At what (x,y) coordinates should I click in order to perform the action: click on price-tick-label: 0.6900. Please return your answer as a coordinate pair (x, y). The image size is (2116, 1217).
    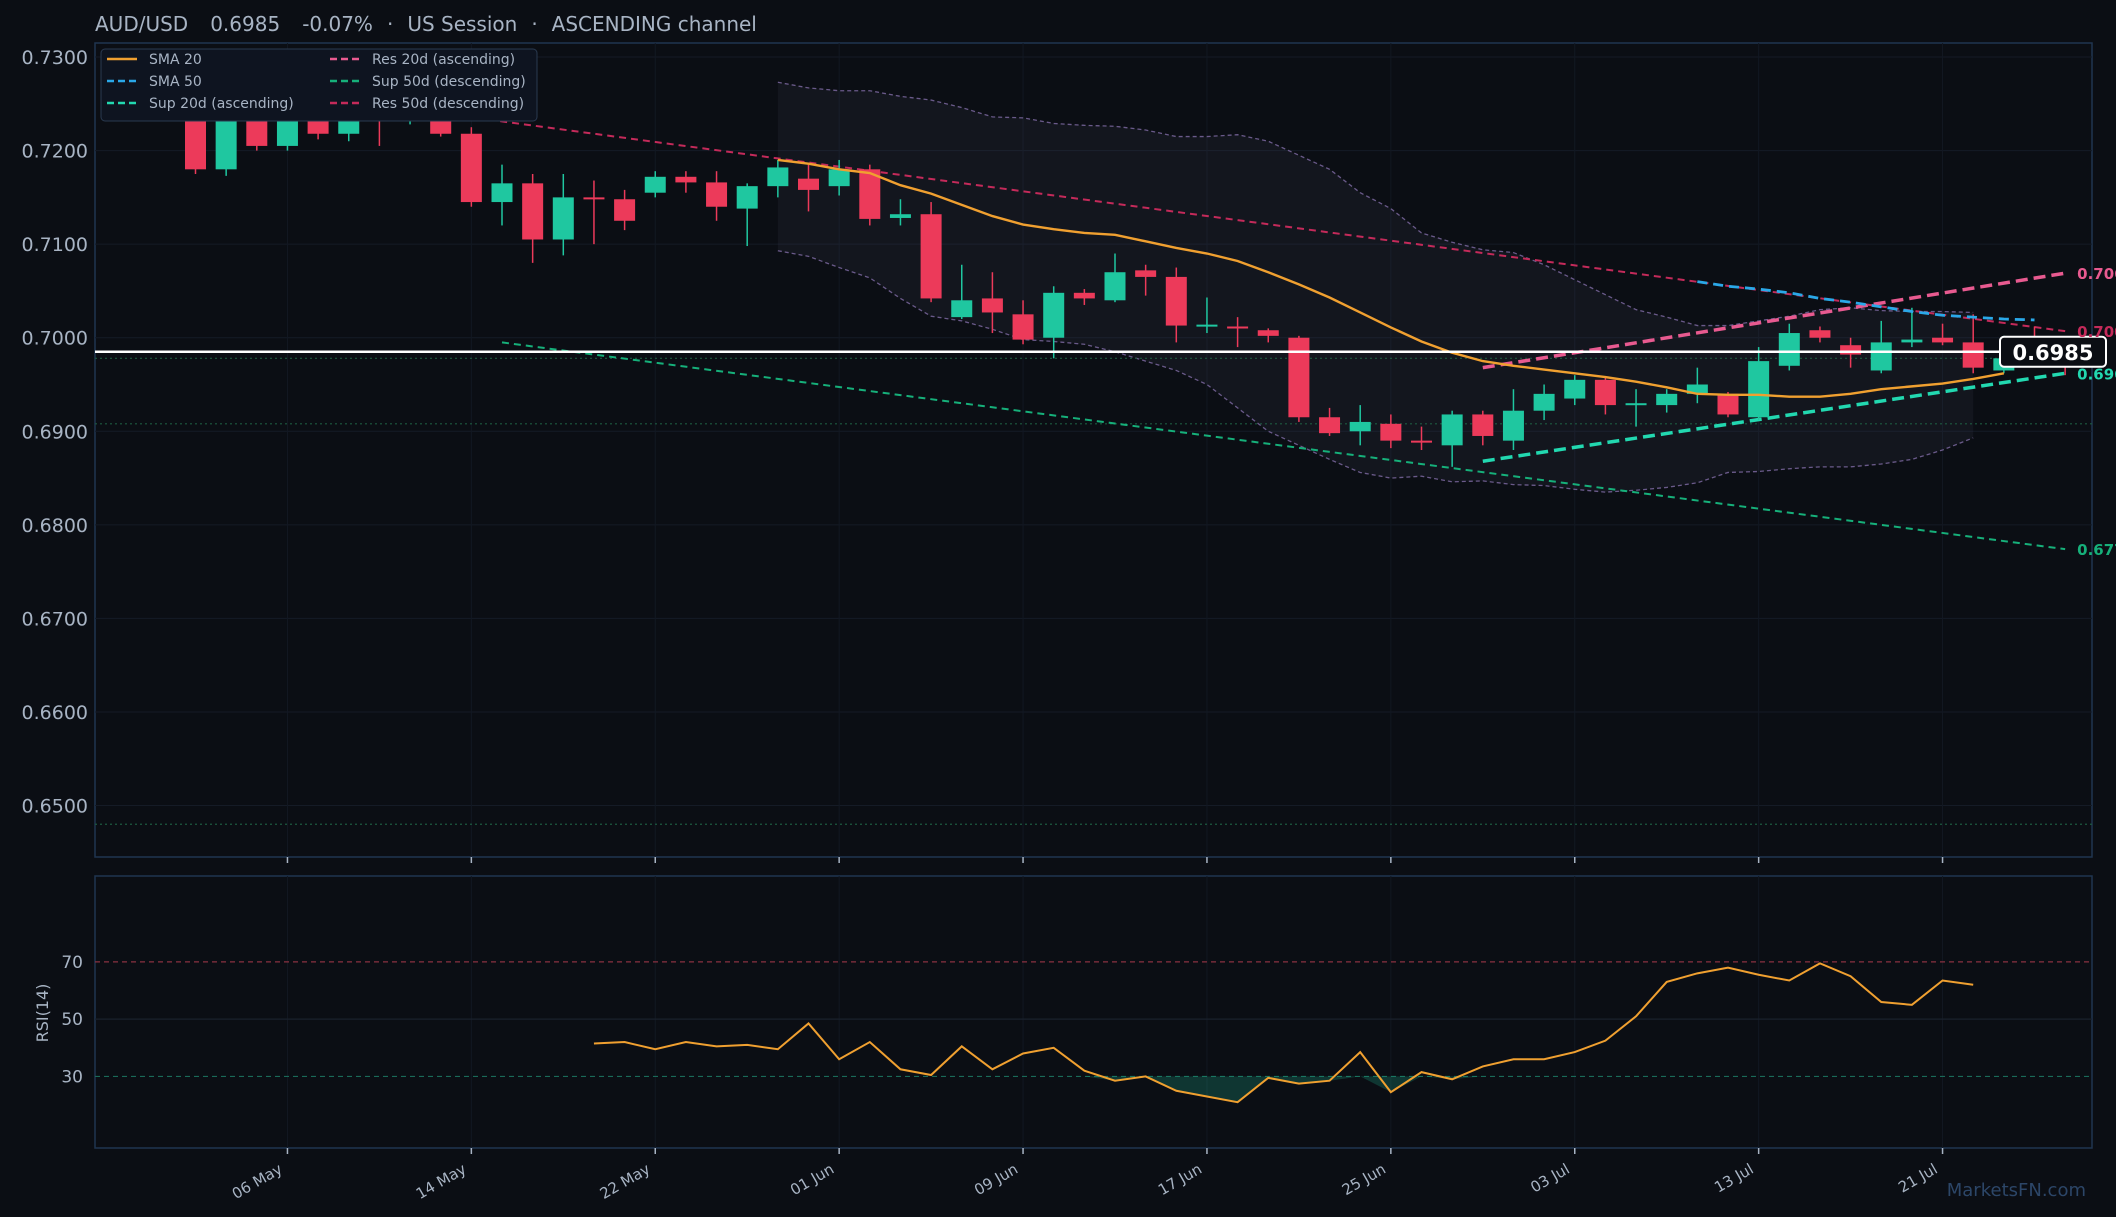
    Looking at the image, I should click on (55, 432).